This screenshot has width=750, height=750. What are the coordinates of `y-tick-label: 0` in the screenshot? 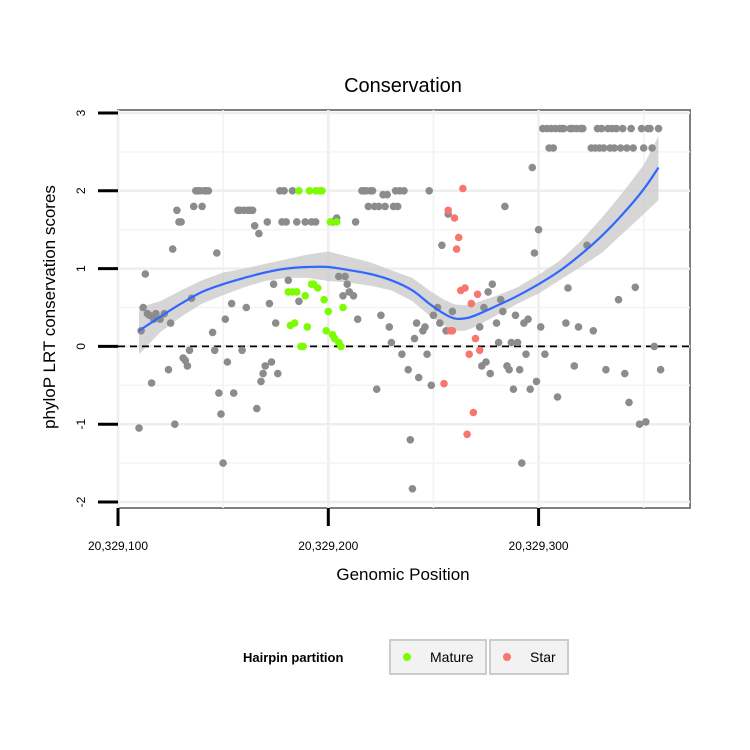 It's located at (81, 346).